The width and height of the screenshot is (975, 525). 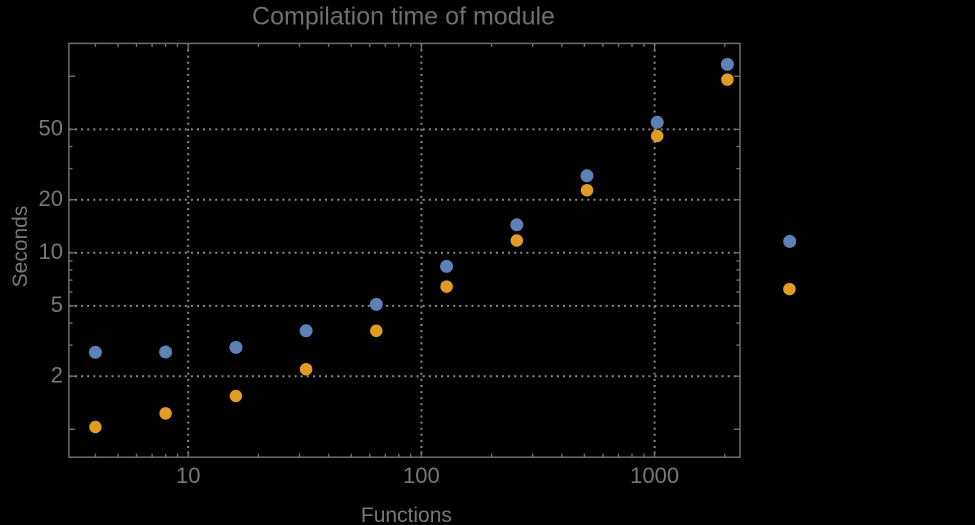 What do you see at coordinates (403, 16) in the screenshot?
I see `svg-text: Compilation time of module` at bounding box center [403, 16].